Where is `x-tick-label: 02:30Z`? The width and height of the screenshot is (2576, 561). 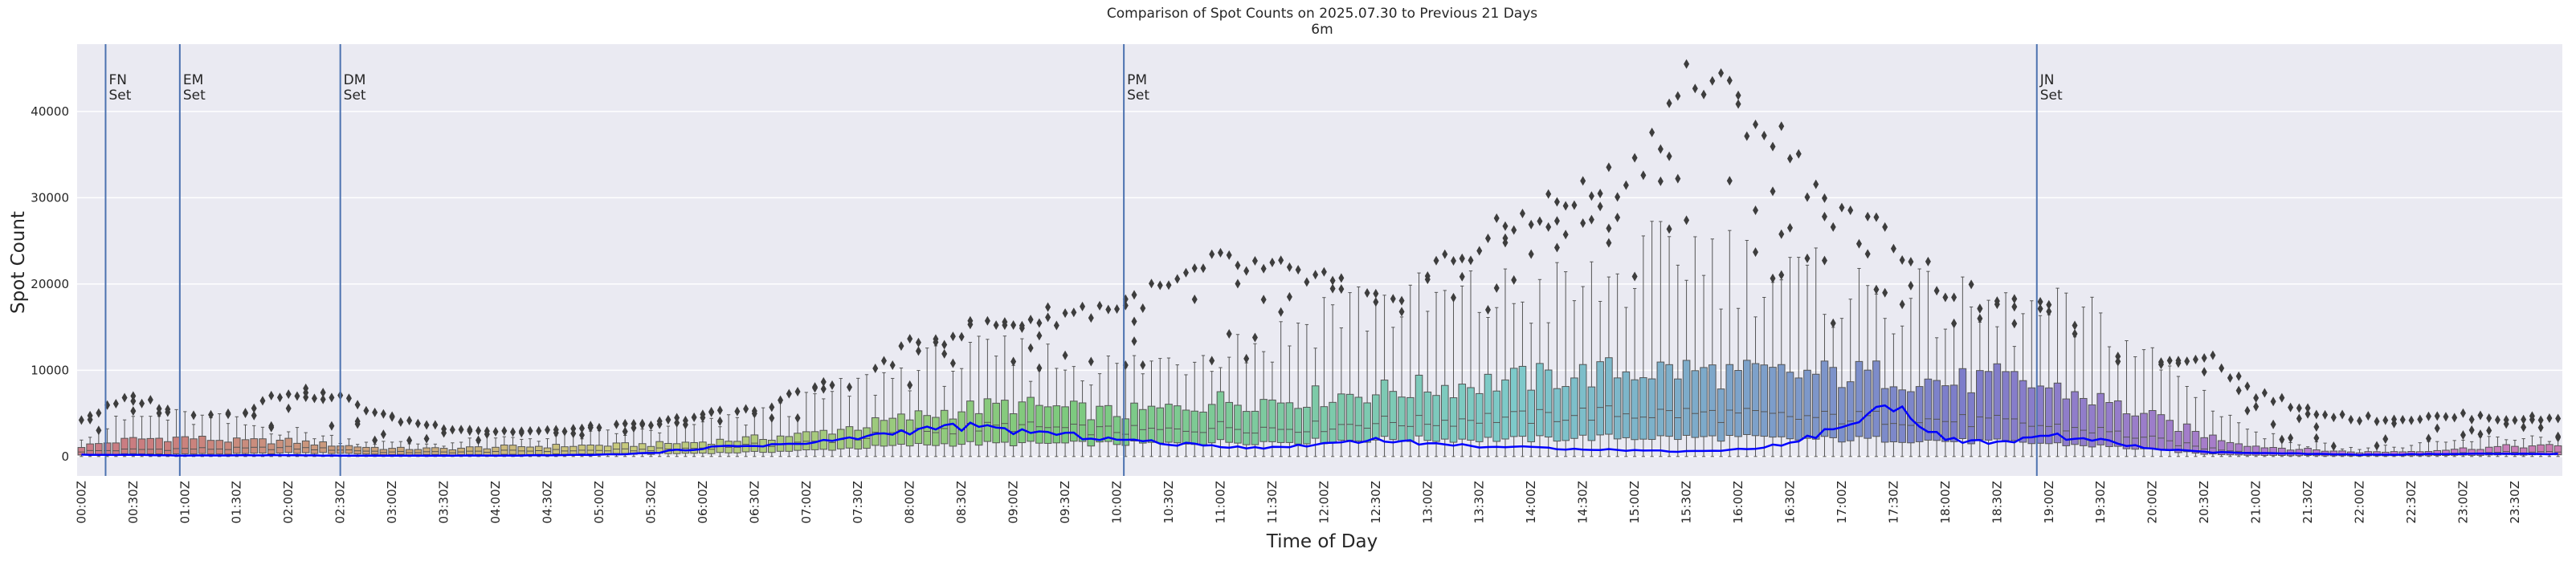 x-tick-label: 02:30Z is located at coordinates (340, 502).